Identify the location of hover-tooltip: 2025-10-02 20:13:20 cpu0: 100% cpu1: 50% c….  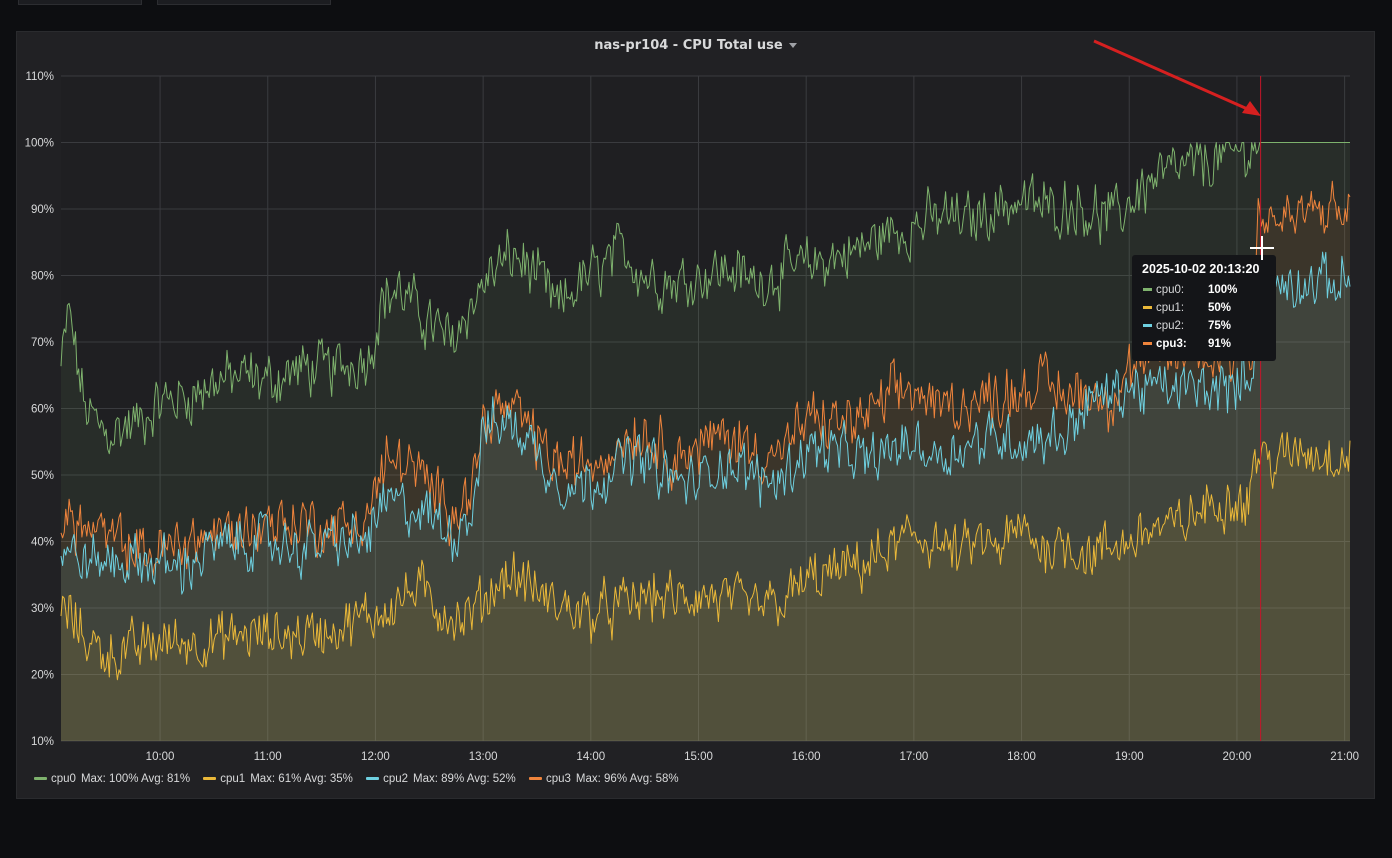
(1204, 308).